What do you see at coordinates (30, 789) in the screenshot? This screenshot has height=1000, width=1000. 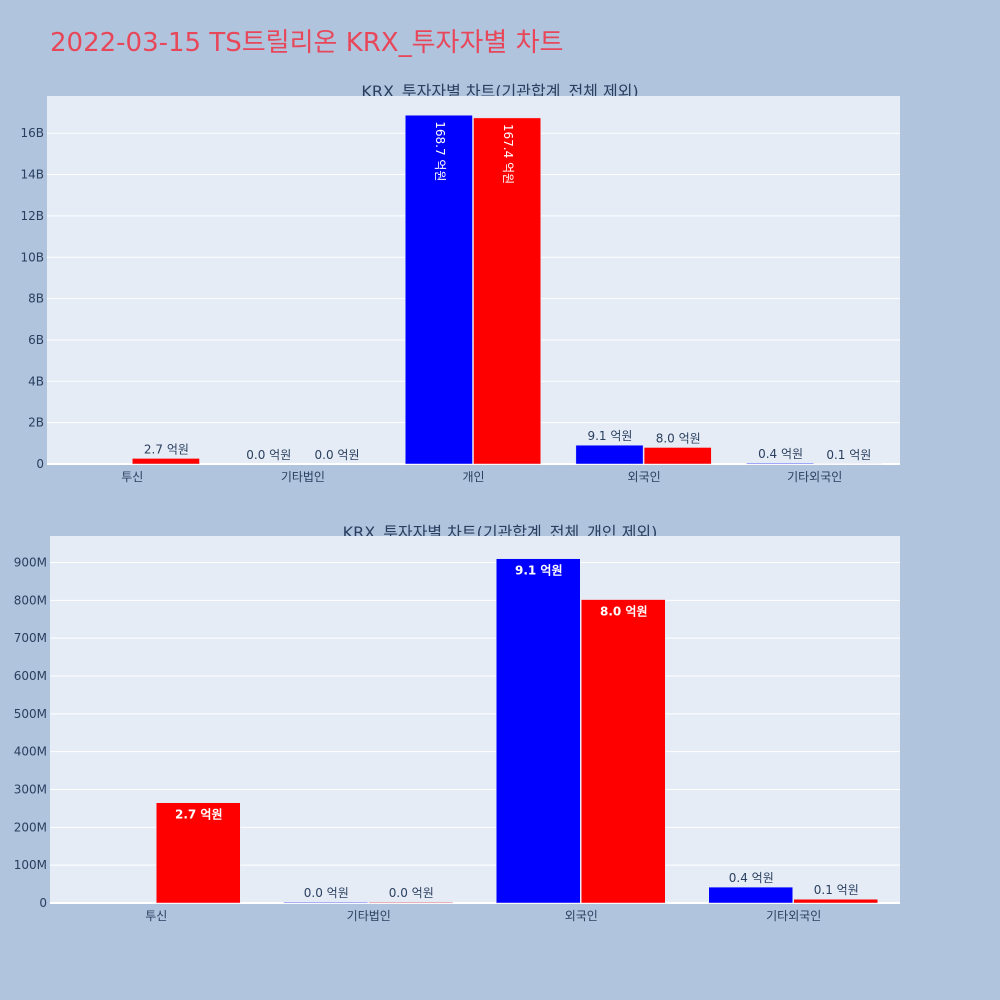 I see `y-tick-label: 300M` at bounding box center [30, 789].